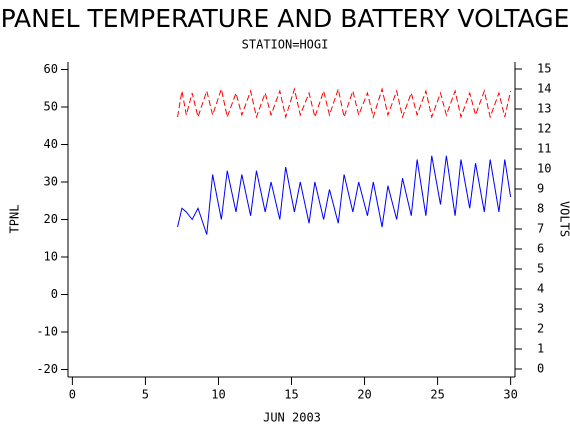 The image size is (570, 430). Describe the element at coordinates (544, 69) in the screenshot. I see `y2-tick-label: 15` at that location.